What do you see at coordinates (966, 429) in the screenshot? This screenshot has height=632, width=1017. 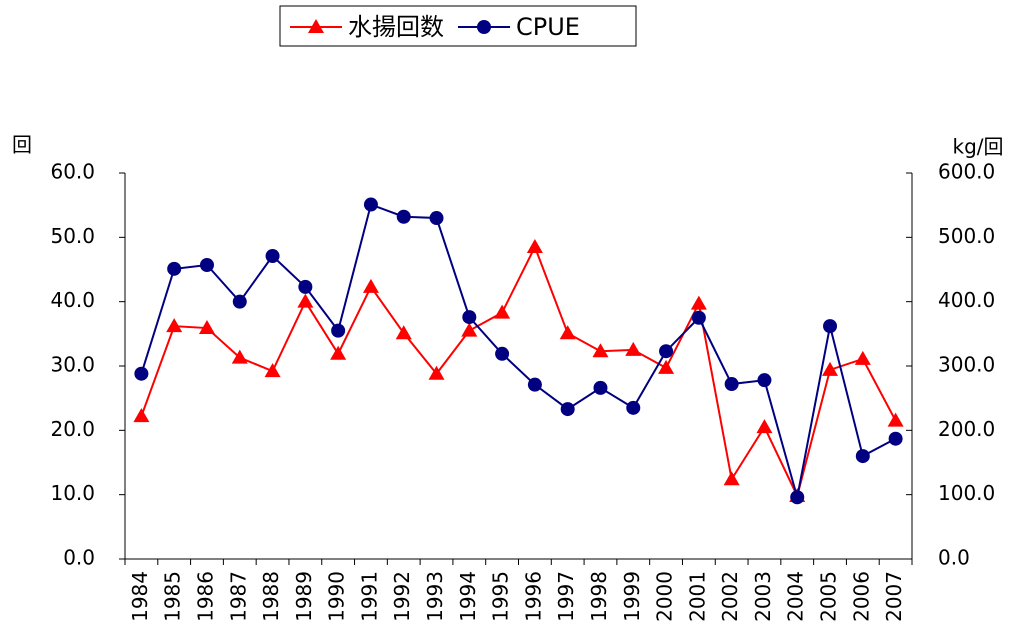 I see `y2-tick-label: 200.0` at bounding box center [966, 429].